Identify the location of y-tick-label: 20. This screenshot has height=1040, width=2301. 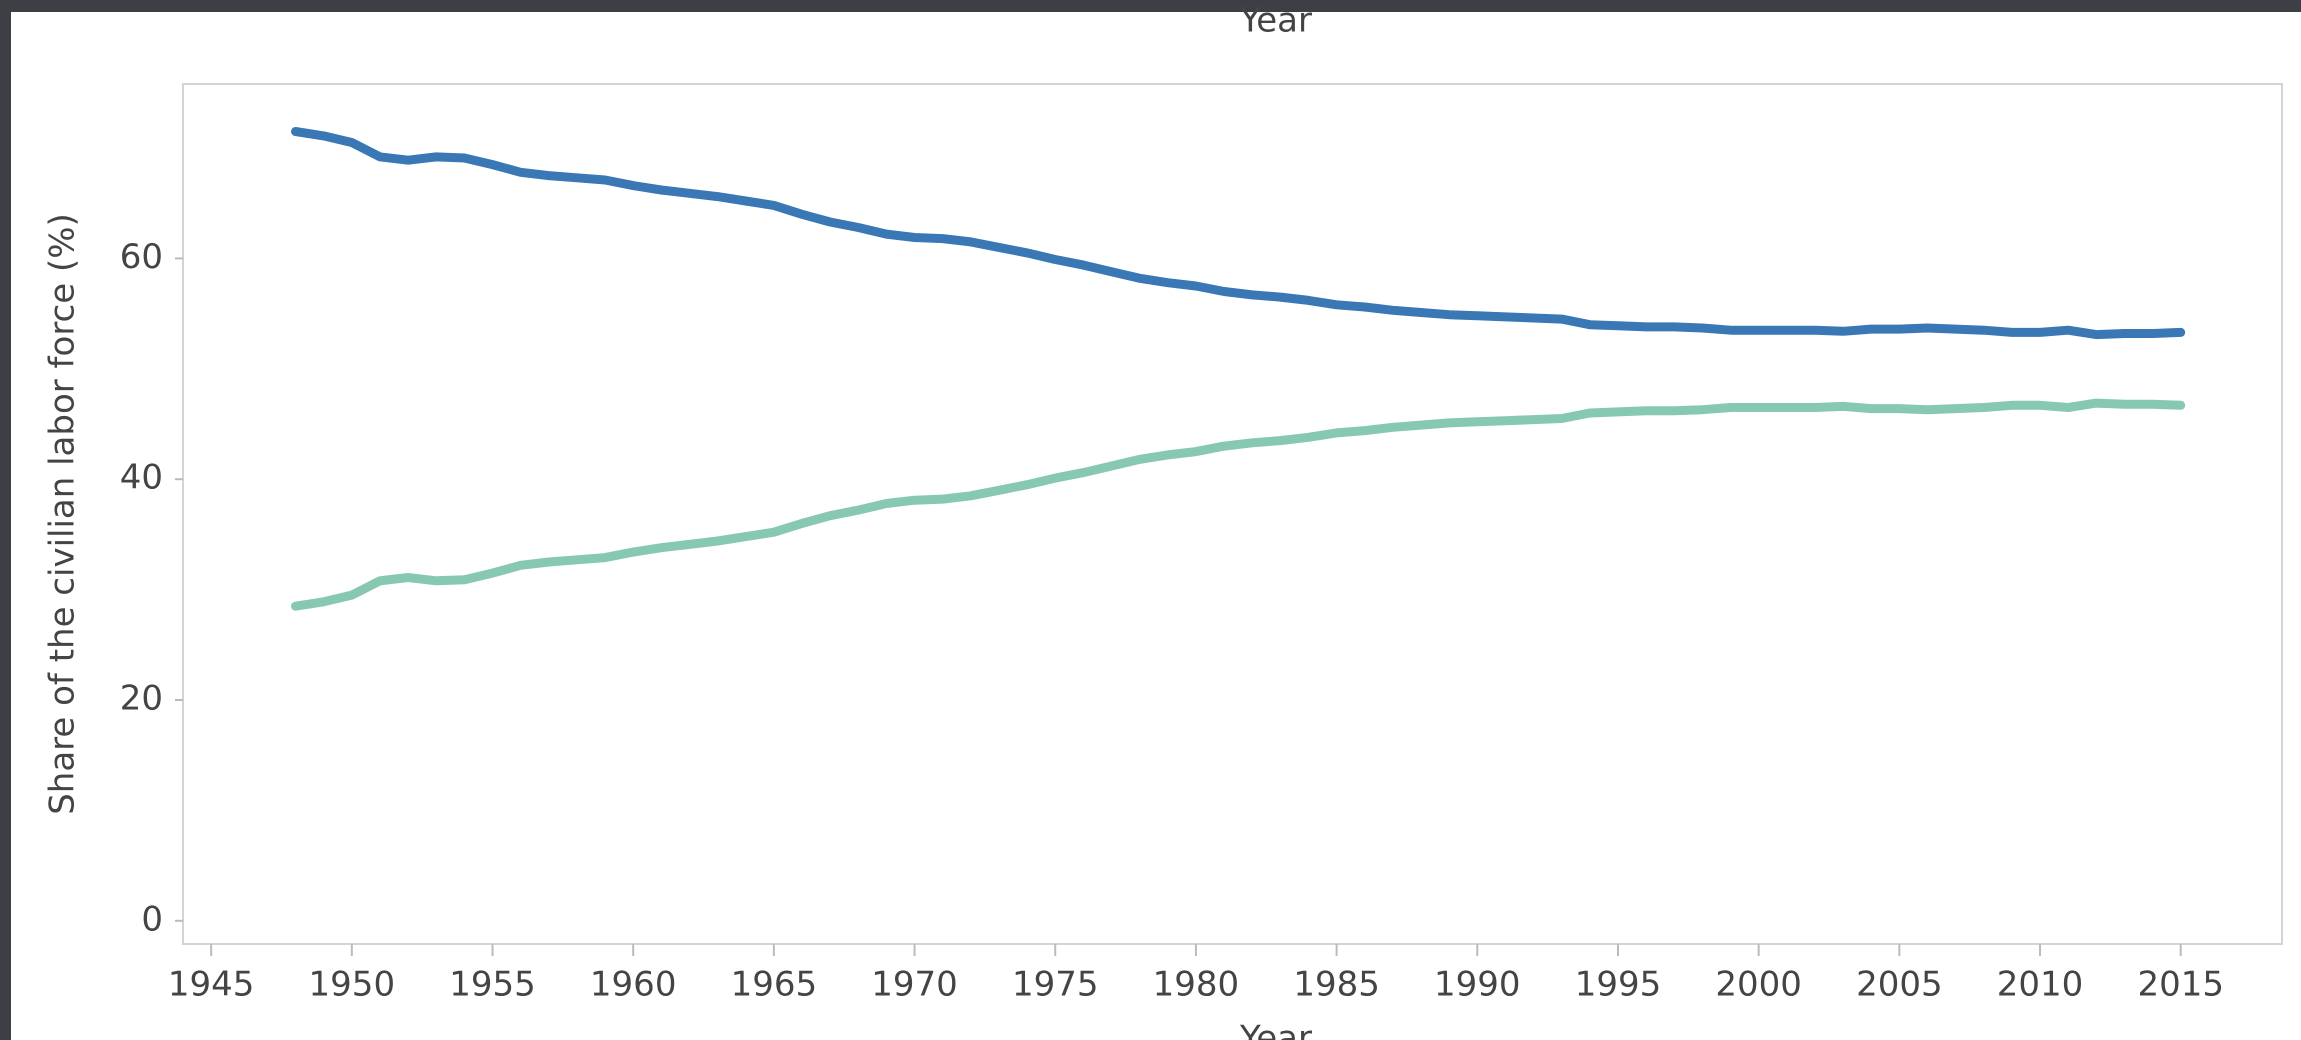
(141, 699).